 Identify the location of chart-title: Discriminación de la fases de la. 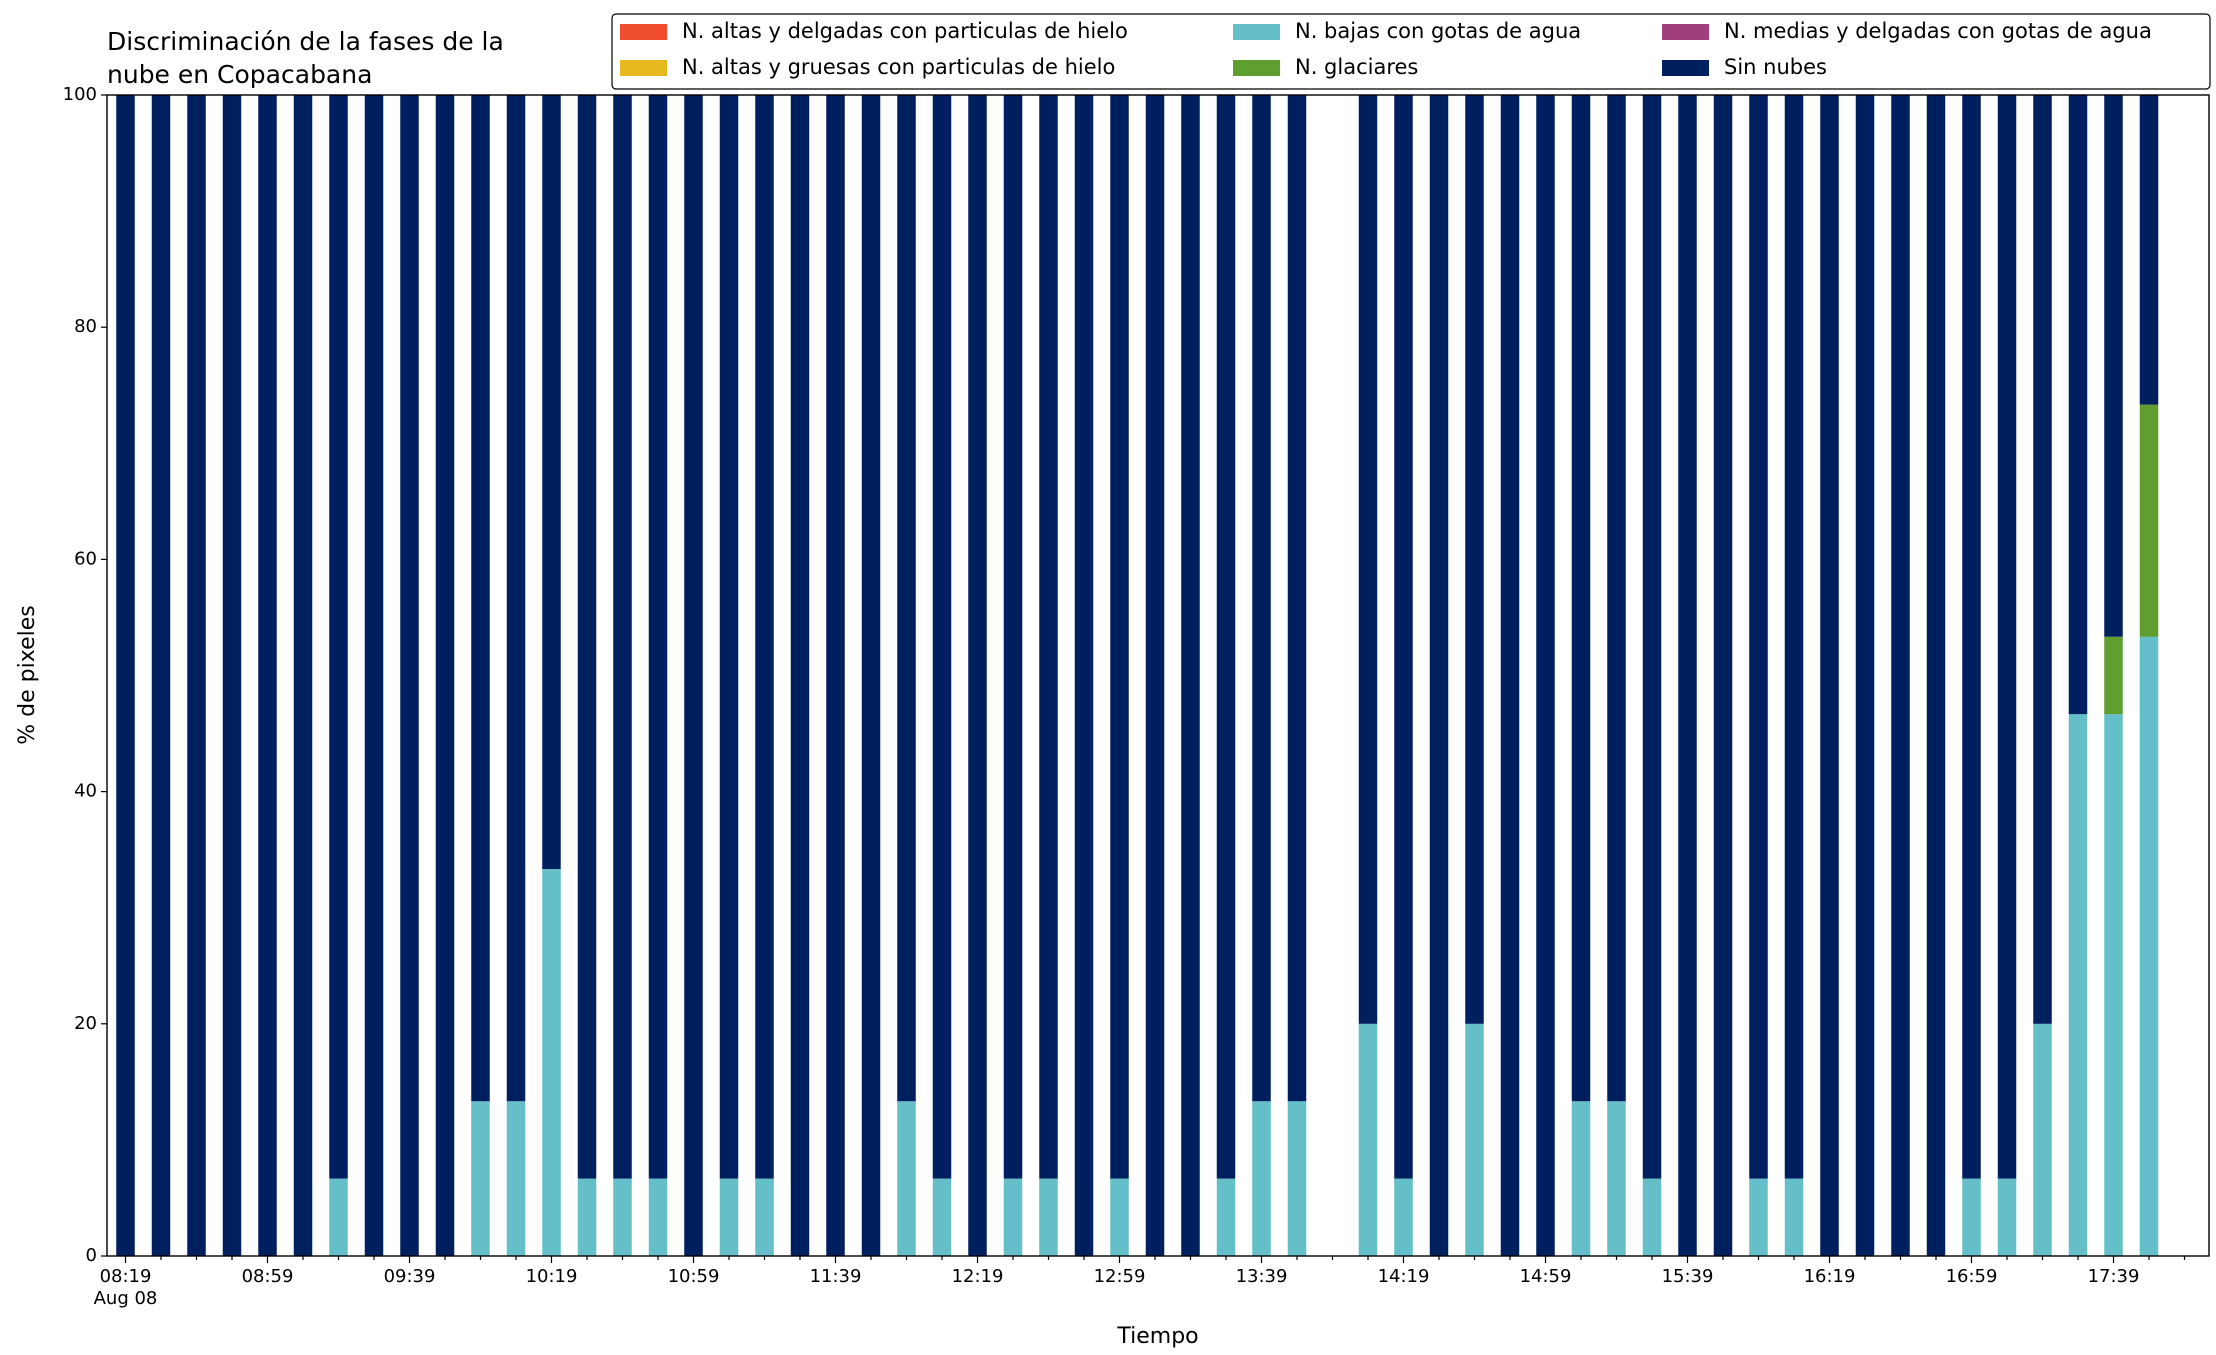
(305, 41).